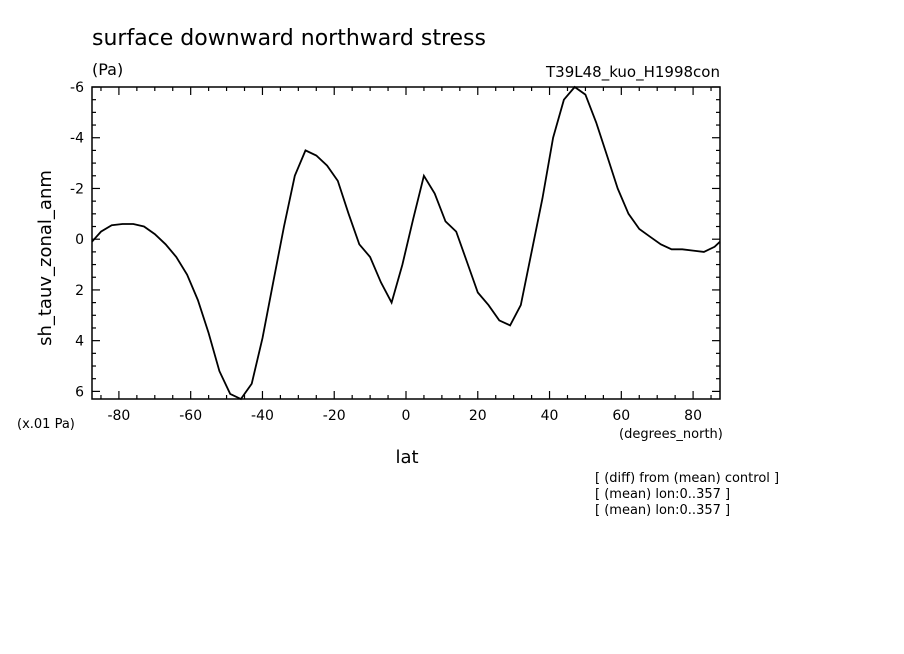 The image size is (904, 654). What do you see at coordinates (190, 416) in the screenshot?
I see `x-tick-label: -60` at bounding box center [190, 416].